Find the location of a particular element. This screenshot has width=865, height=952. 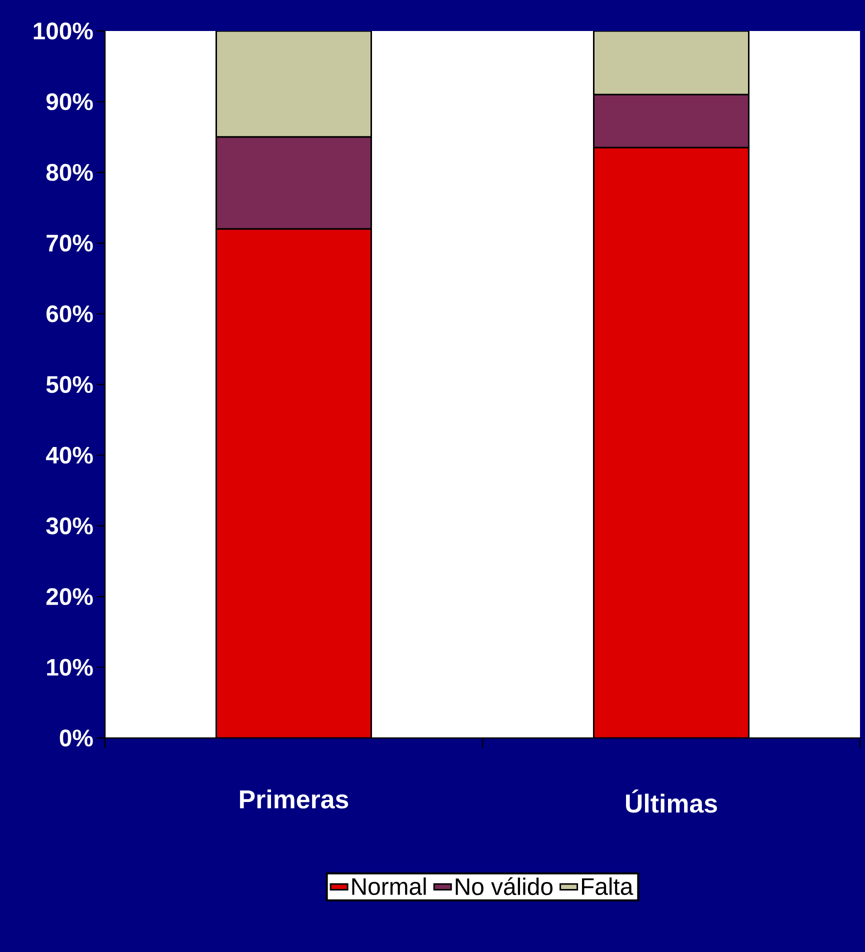

y-tick-label: 90% is located at coordinates (69, 101).